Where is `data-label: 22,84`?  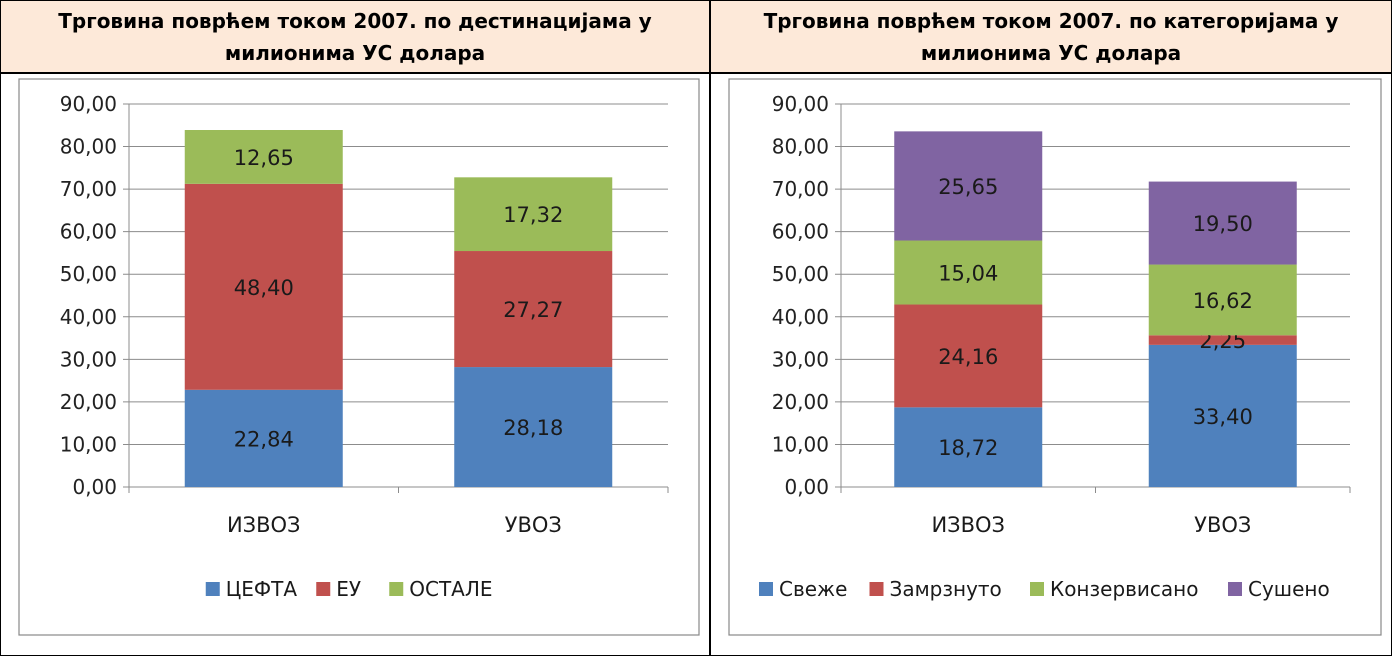 data-label: 22,84 is located at coordinates (264, 439).